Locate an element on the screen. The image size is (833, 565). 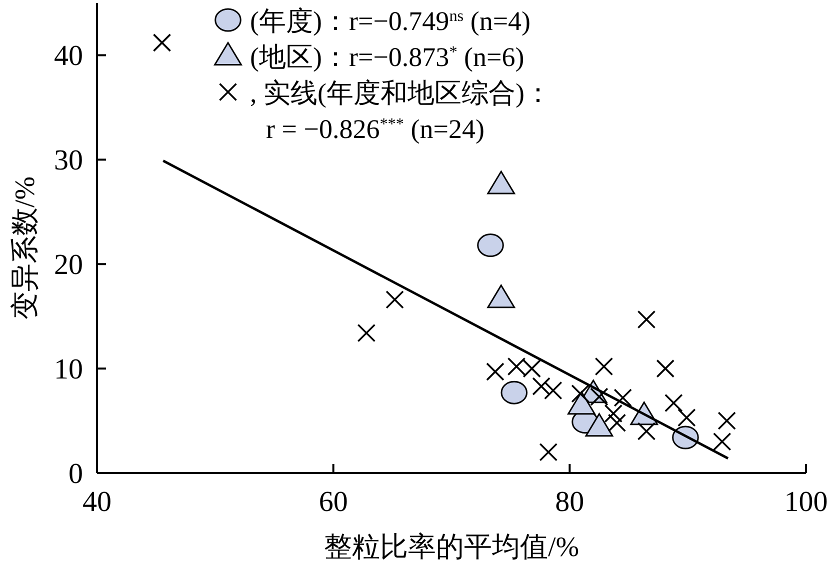
legend-label: , 实线(年度和地区综合)： r = −0.826$^{***}$ (n=24) is located at coordinates (401, 111).